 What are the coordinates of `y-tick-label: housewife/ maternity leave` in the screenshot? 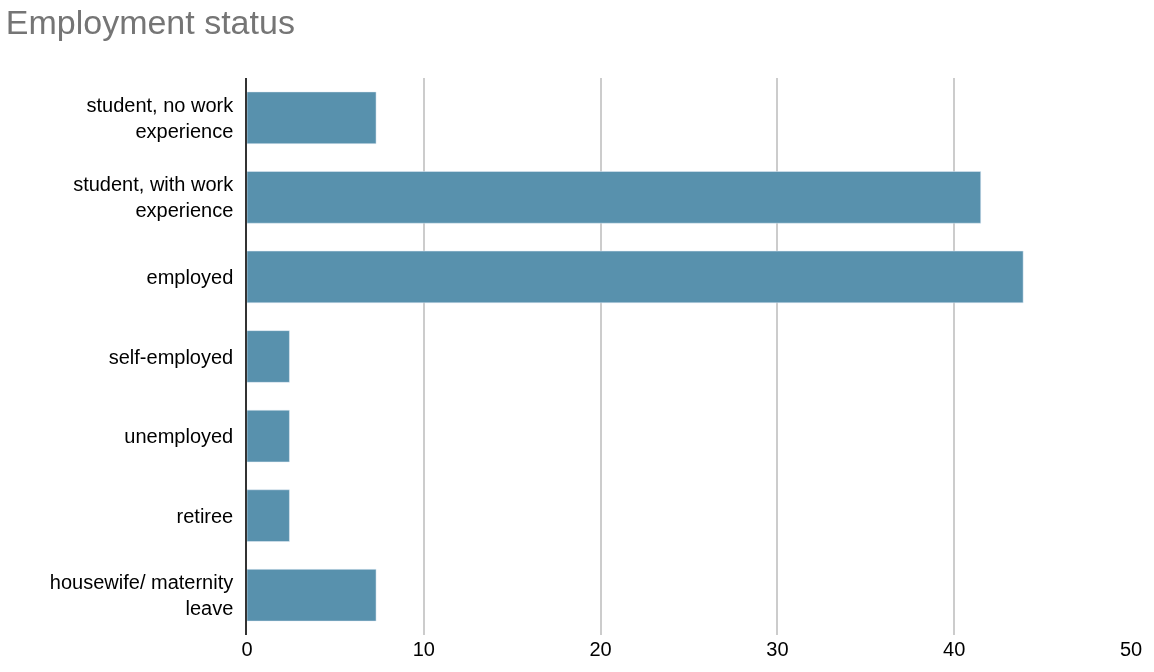 It's located at (141, 595).